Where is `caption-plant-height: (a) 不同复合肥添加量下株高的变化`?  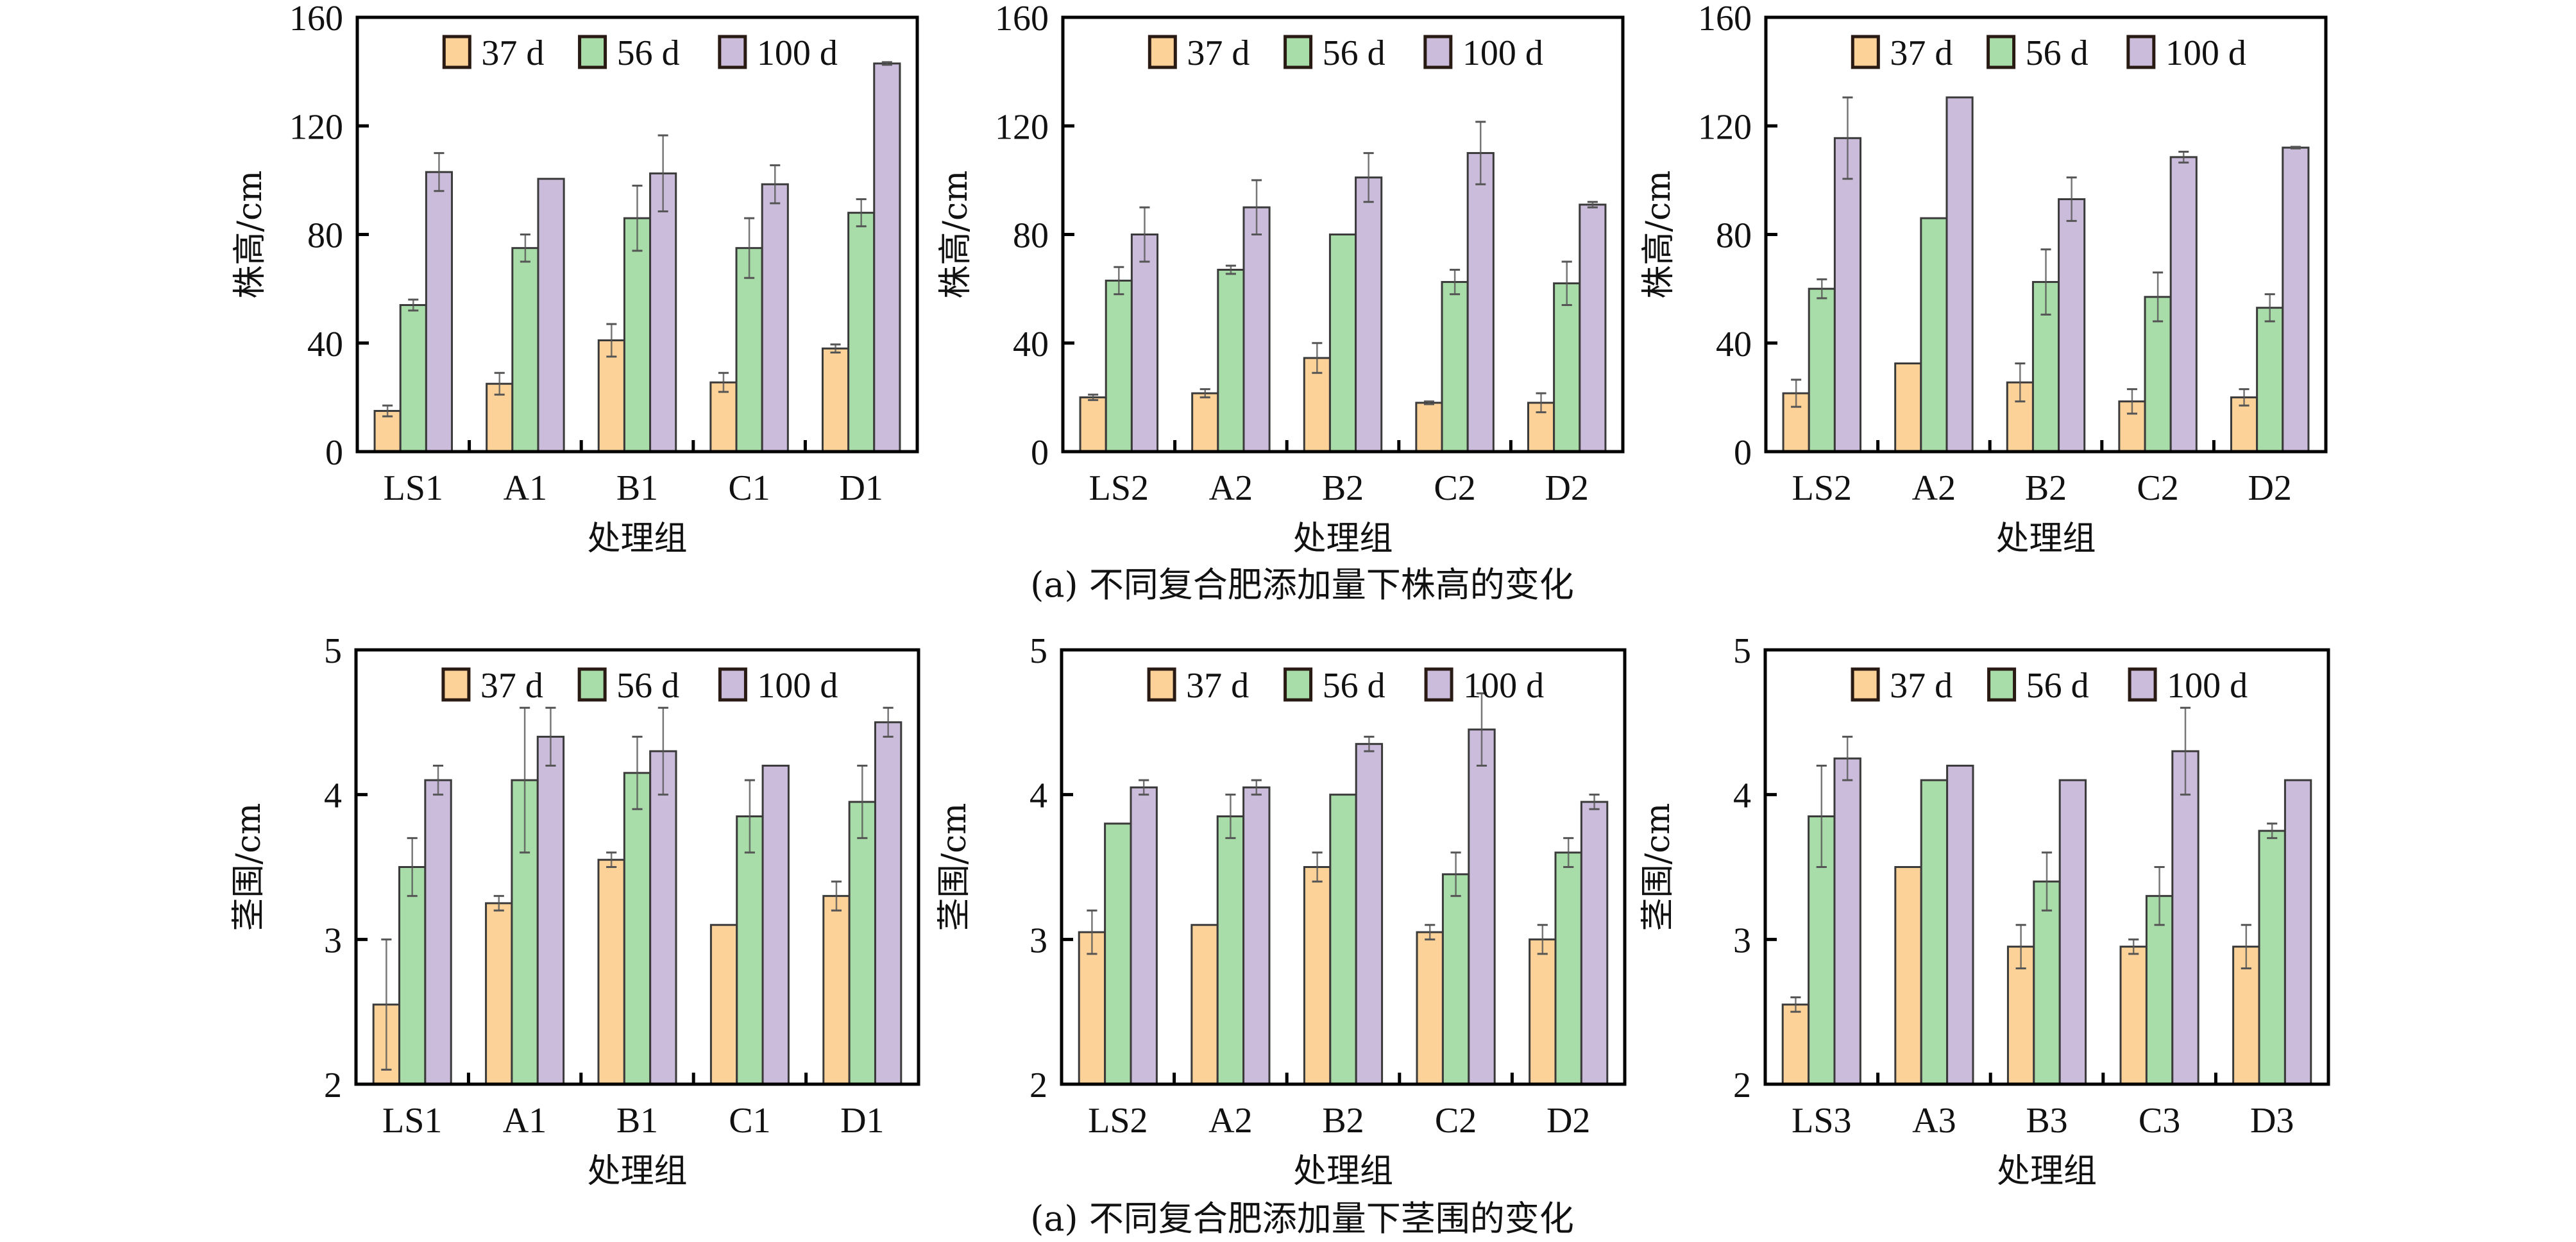 caption-plant-height: (a) 不同复合肥添加量下株高的变化 is located at coordinates (1302, 585).